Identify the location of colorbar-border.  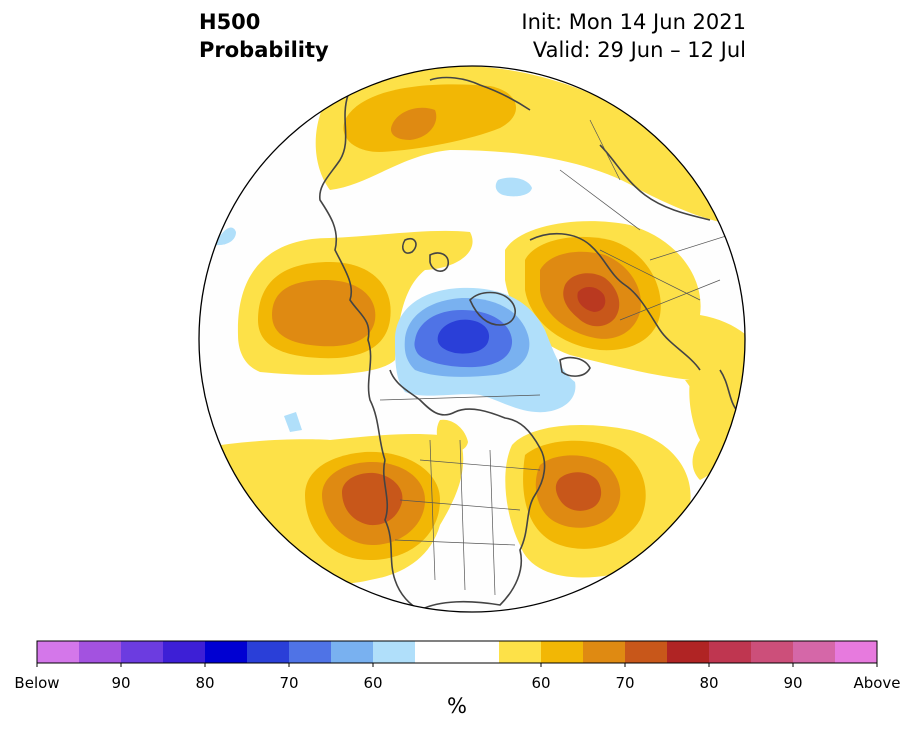
(457, 652).